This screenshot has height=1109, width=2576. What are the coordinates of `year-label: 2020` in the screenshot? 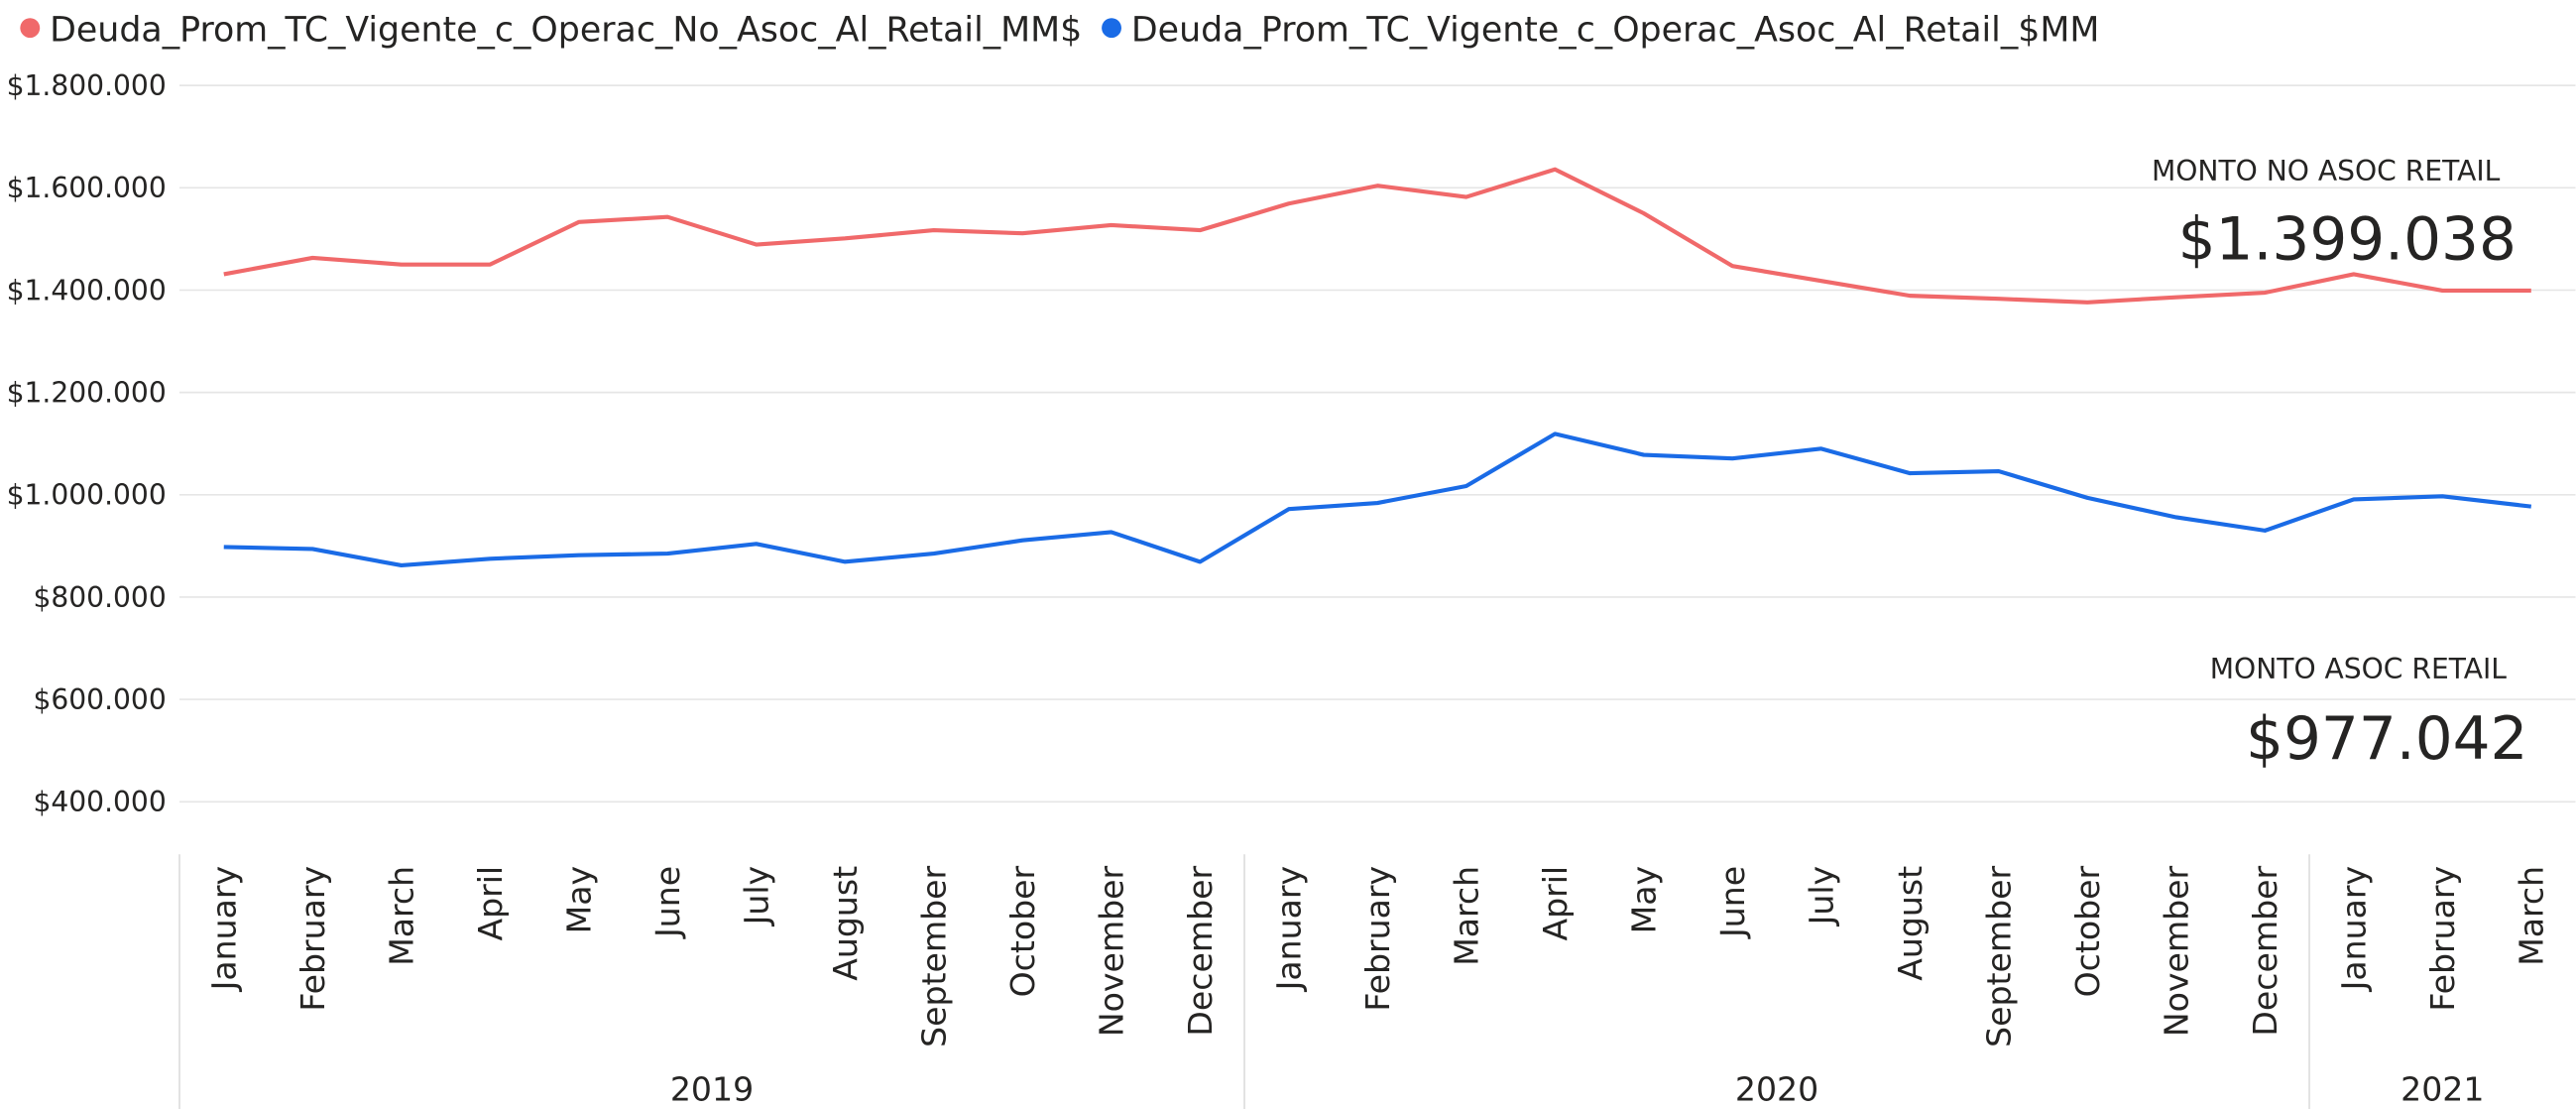 It's located at (1777, 1089).